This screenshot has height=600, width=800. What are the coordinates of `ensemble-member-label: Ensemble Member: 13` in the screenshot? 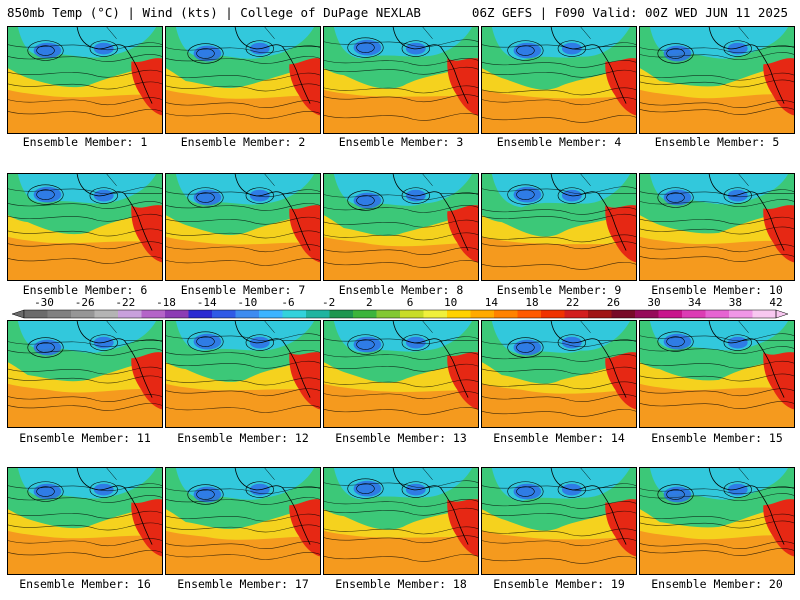 It's located at (401, 438).